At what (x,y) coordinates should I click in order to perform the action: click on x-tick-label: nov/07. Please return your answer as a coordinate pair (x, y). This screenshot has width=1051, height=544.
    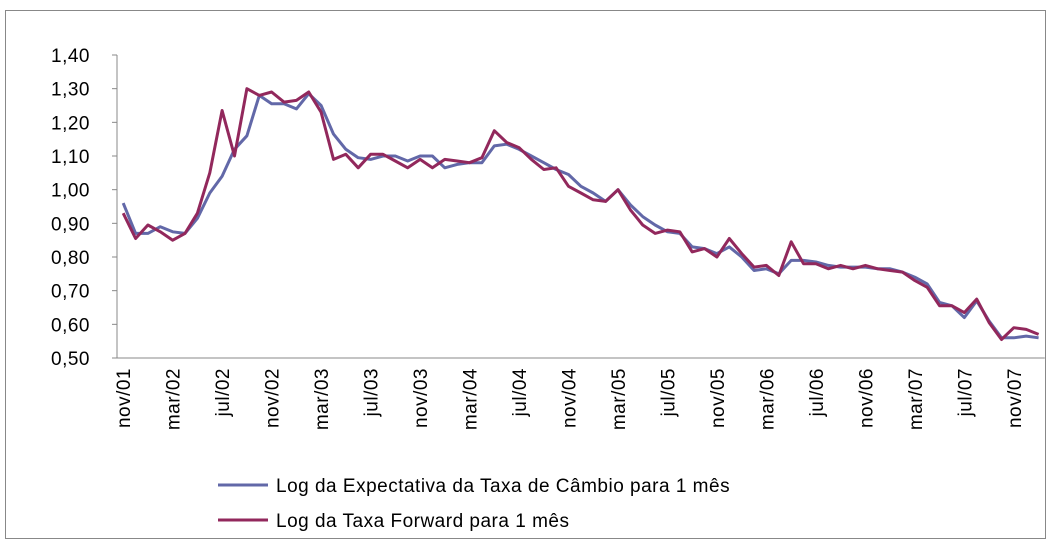
    Looking at the image, I should click on (1015, 398).